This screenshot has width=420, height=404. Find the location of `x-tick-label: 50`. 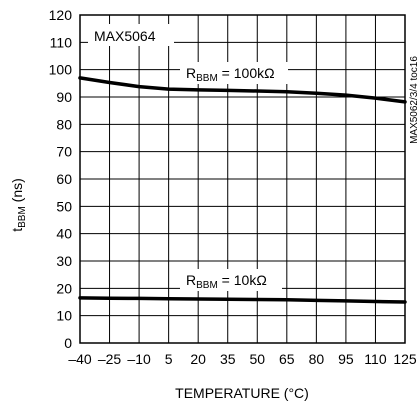

x-tick-label: 50 is located at coordinates (257, 359).